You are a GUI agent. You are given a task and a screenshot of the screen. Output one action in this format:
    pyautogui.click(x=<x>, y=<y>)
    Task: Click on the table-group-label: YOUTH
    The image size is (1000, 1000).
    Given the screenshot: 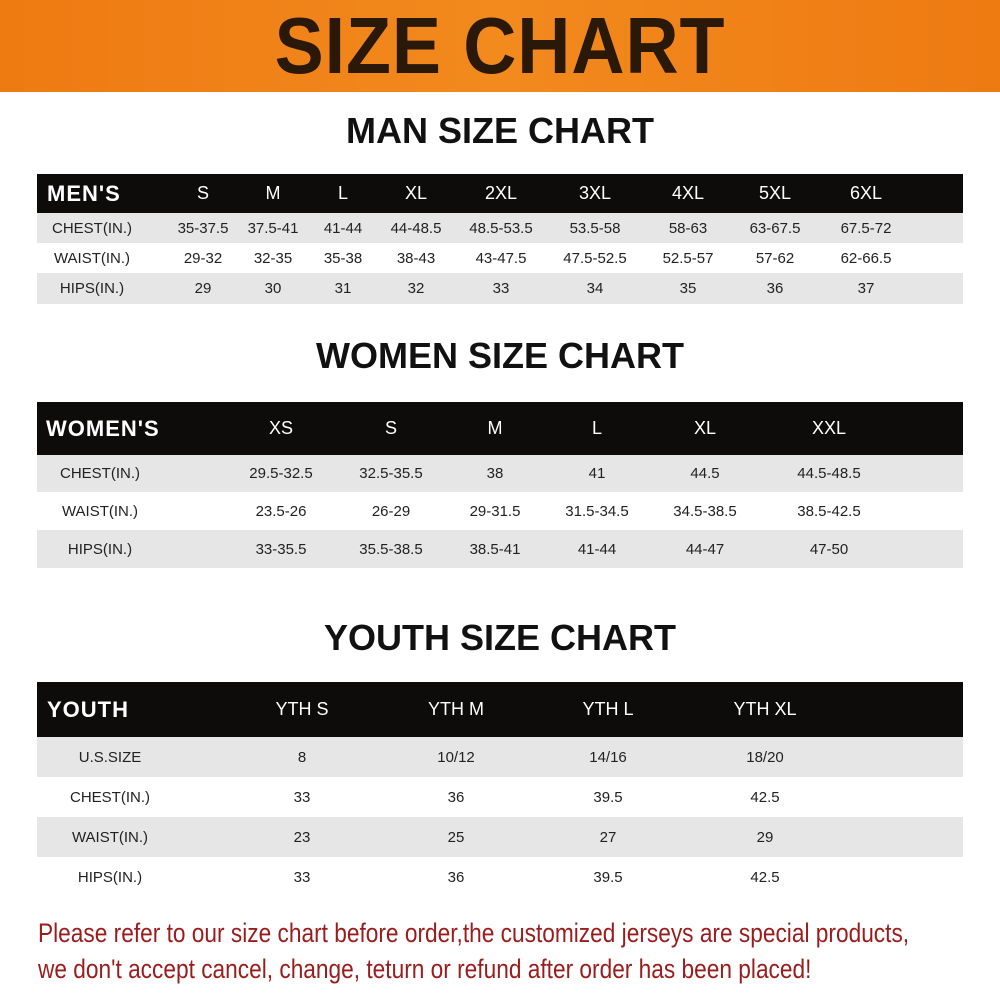 What is the action you would take?
    pyautogui.click(x=88, y=709)
    